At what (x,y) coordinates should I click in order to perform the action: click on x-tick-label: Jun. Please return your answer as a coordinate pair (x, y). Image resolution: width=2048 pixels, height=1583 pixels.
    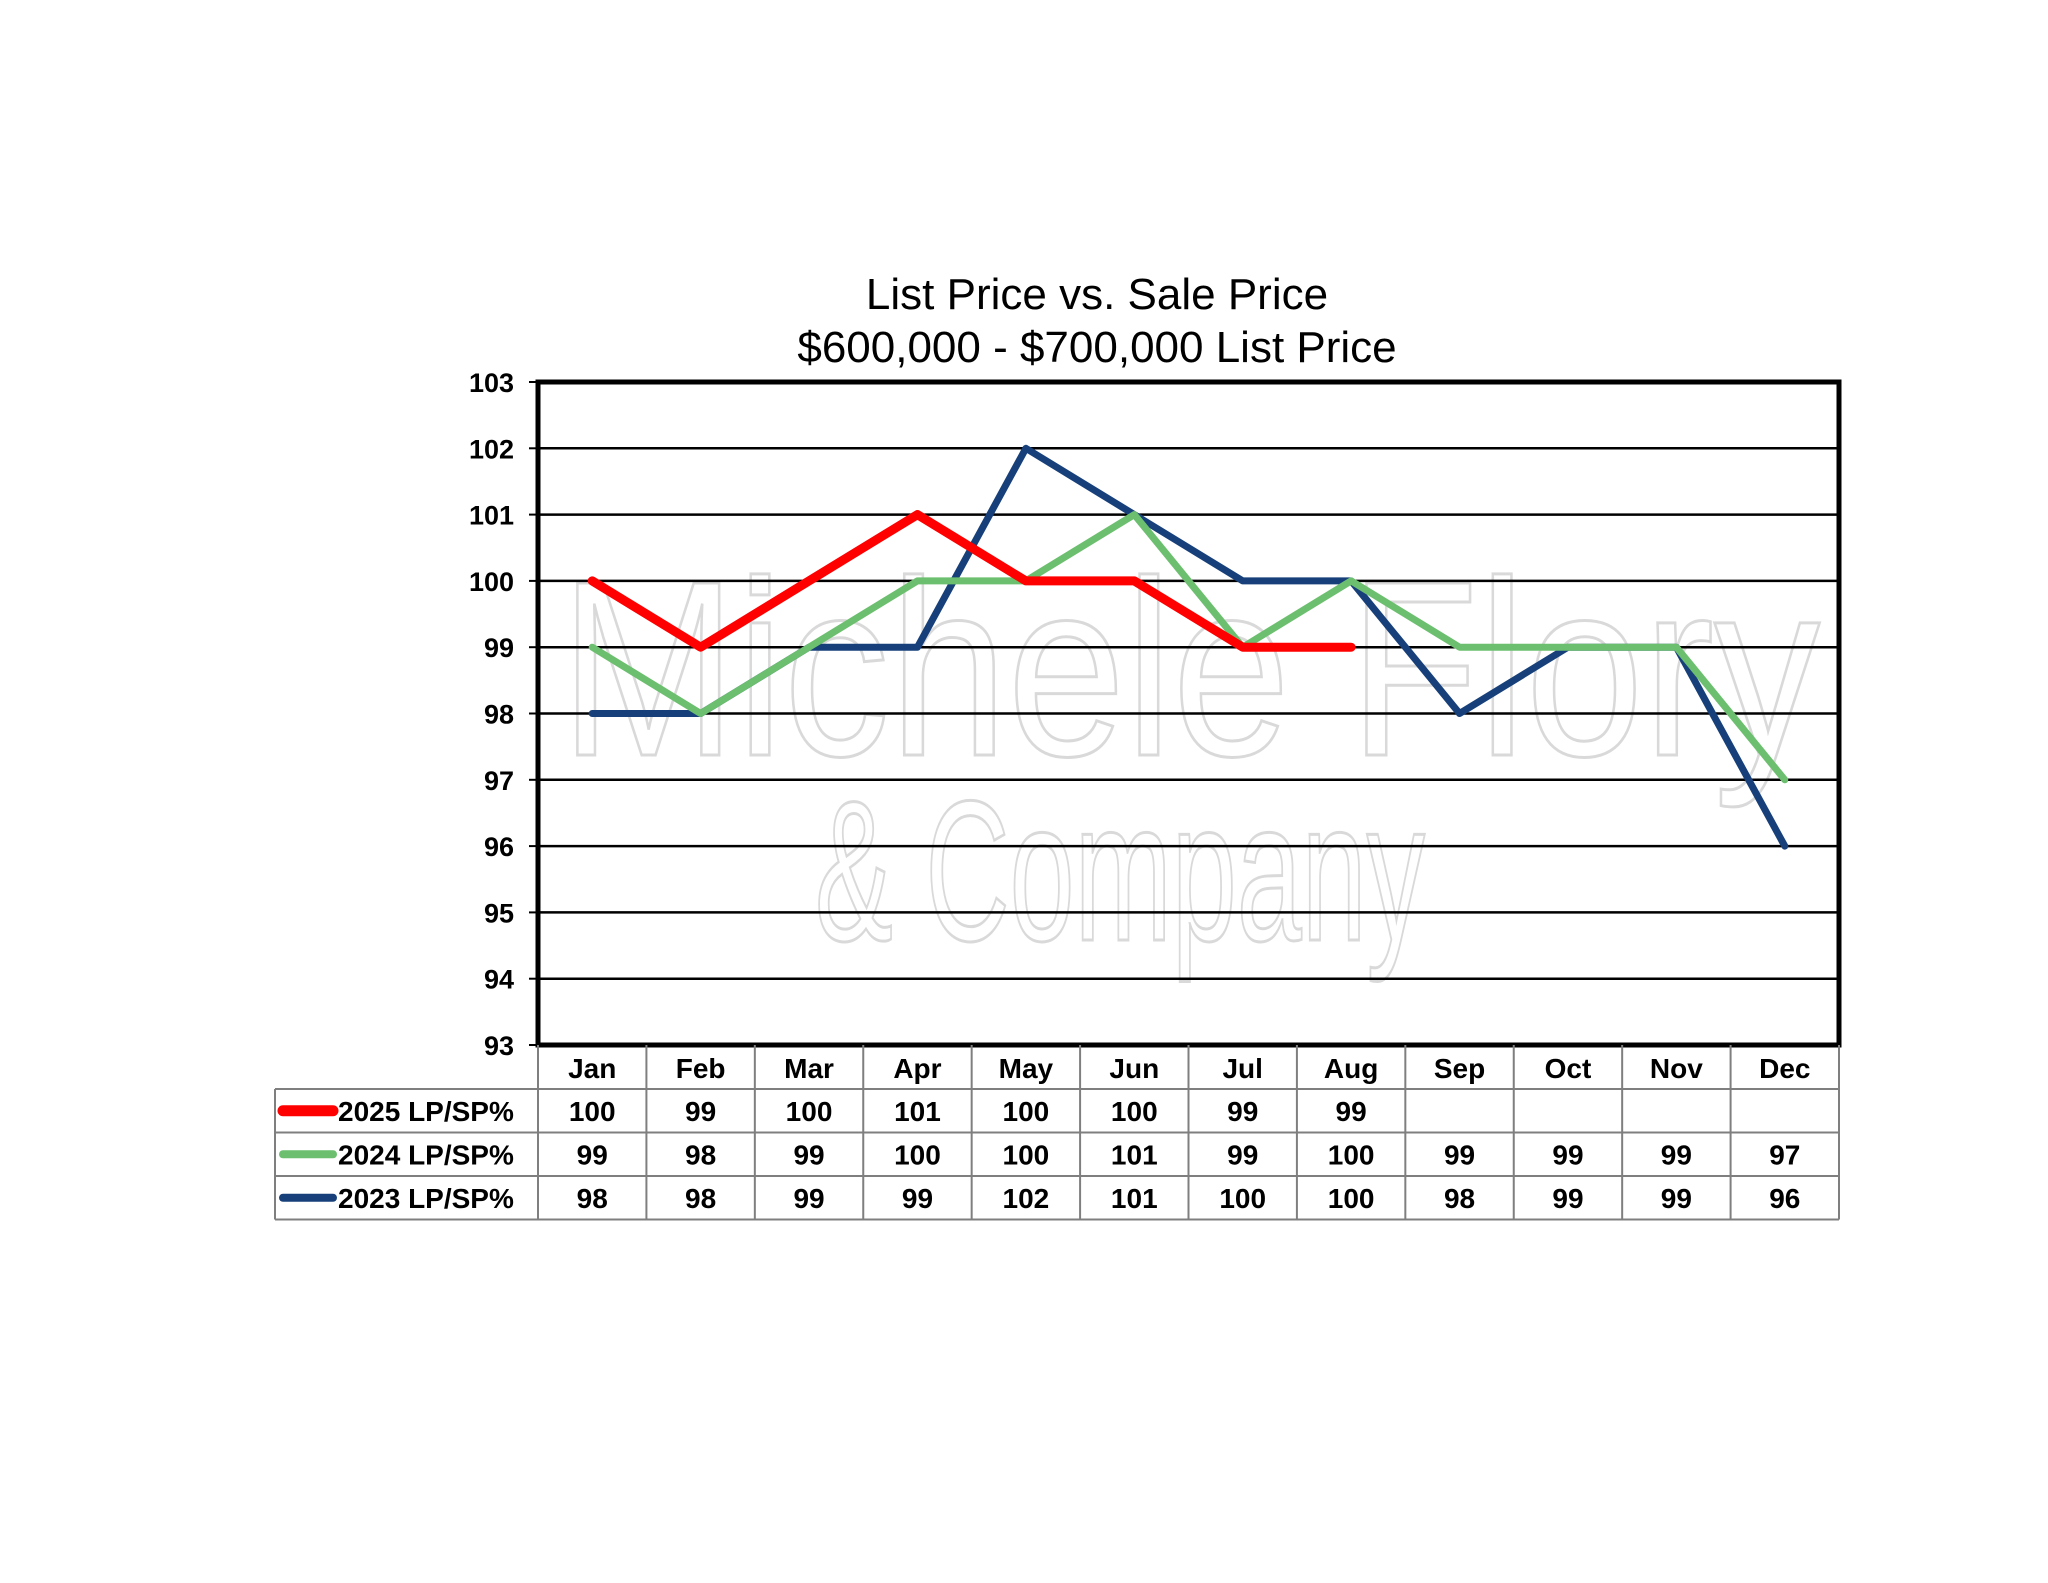
    Looking at the image, I should click on (1134, 1068).